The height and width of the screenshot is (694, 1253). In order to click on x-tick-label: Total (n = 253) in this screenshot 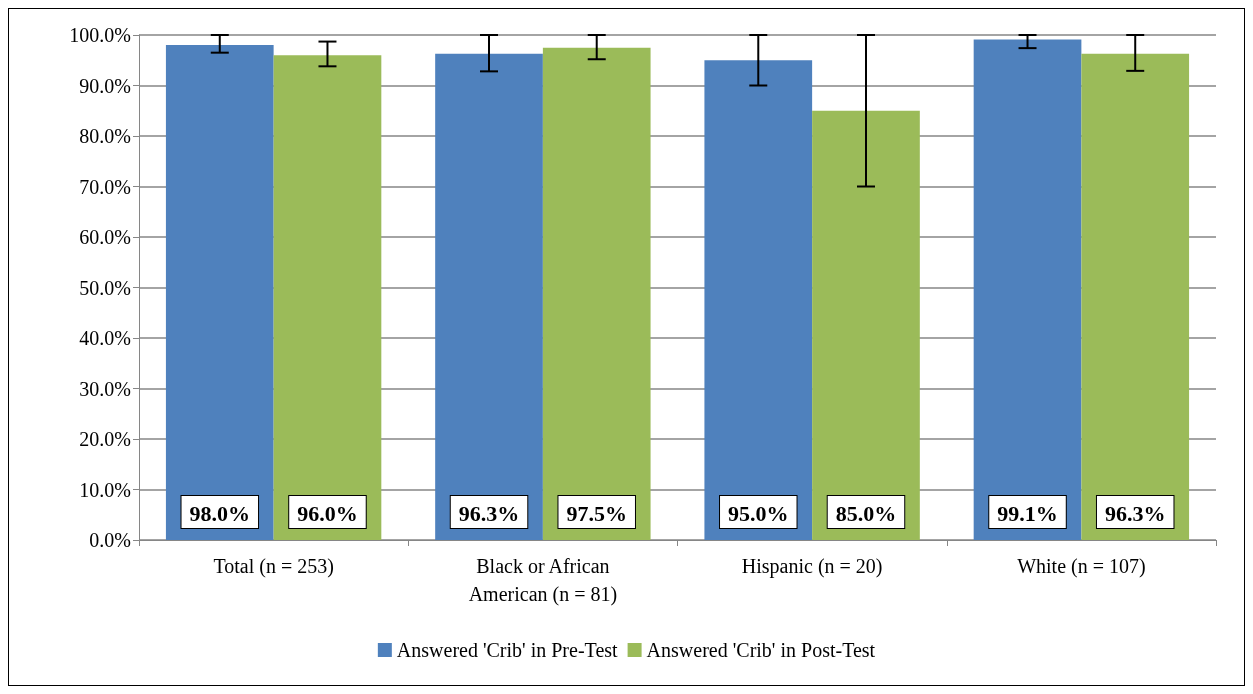, I will do `click(273, 566)`.